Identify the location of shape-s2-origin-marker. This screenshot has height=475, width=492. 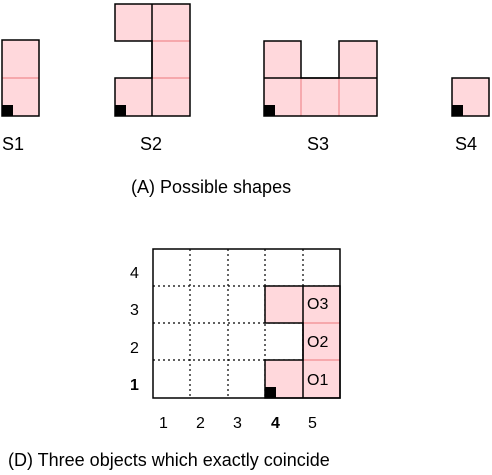
(120, 110).